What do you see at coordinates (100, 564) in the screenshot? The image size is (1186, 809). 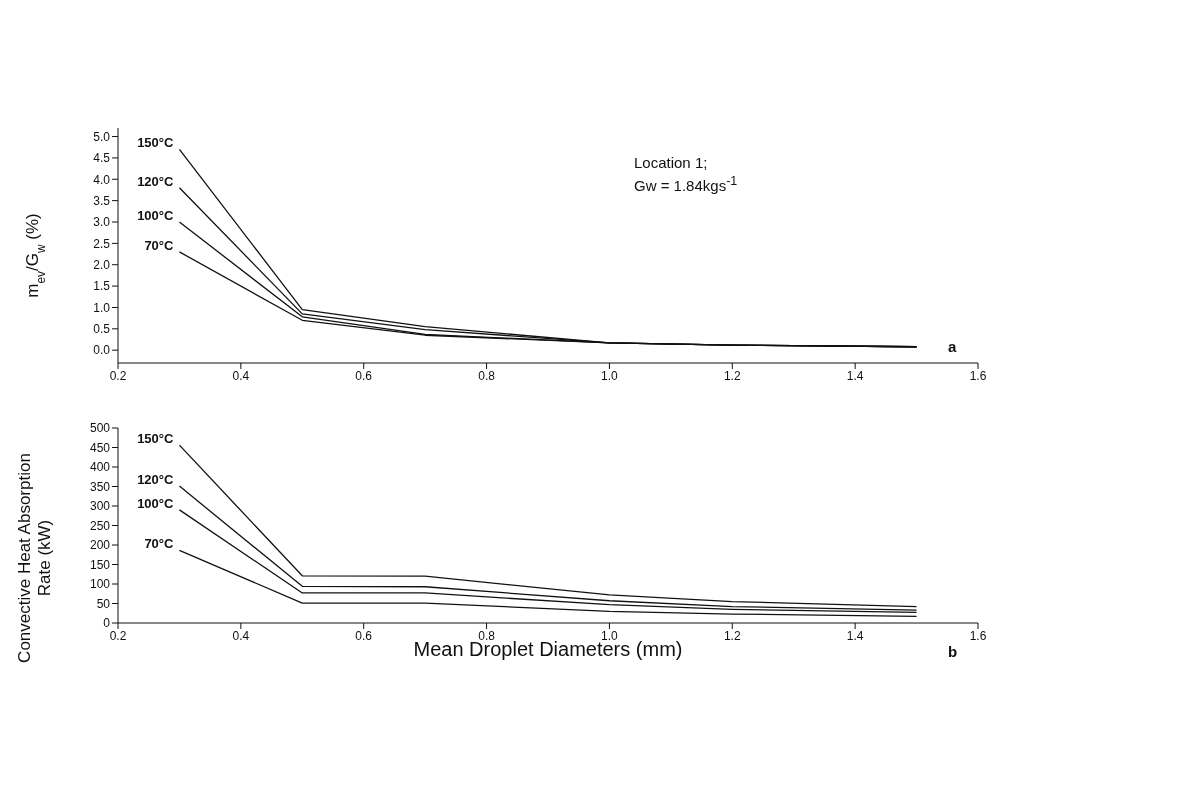 I see `y-tick-label: 150` at bounding box center [100, 564].